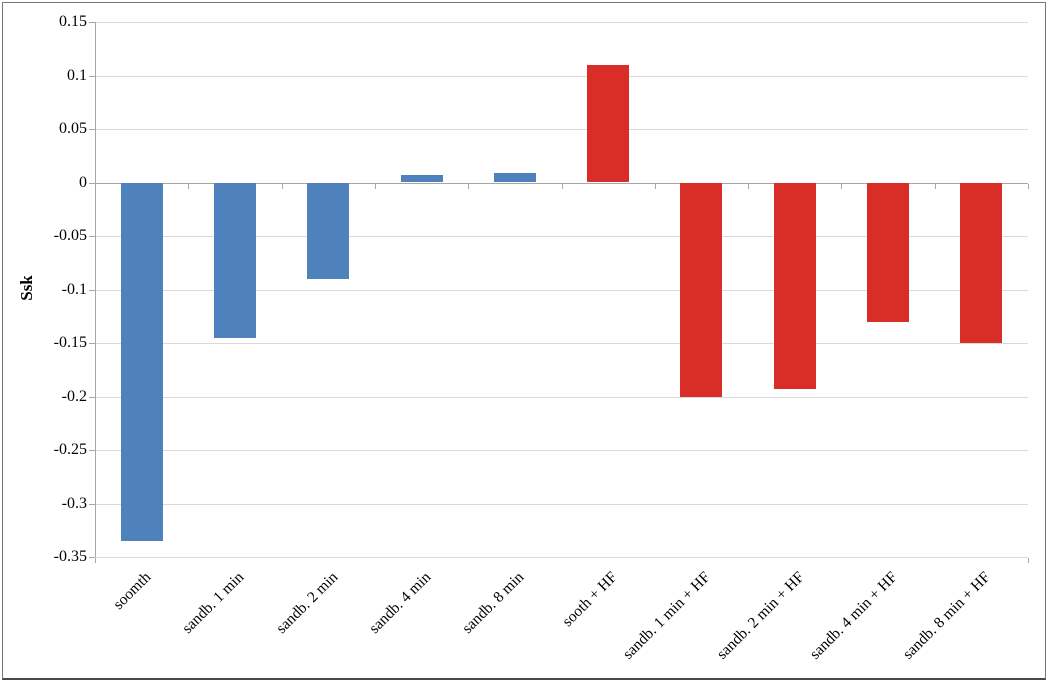 The height and width of the screenshot is (682, 1048). I want to click on x-category-label: sandb. 1 min, so click(213, 602).